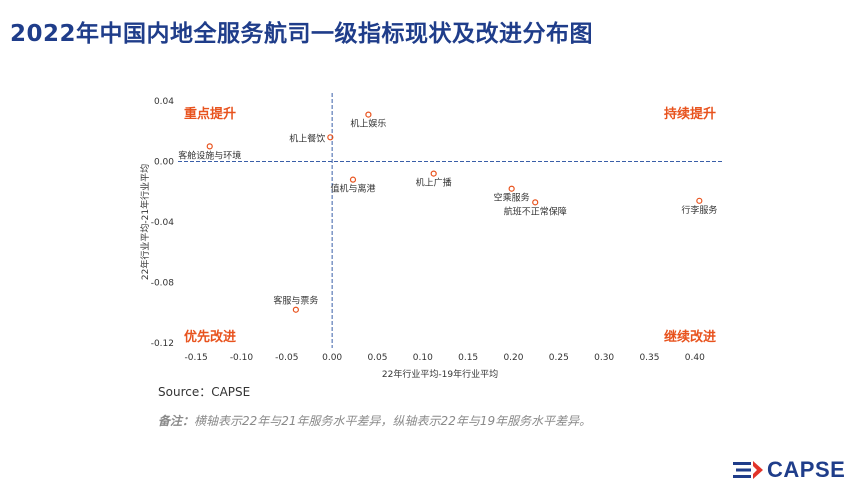 The image size is (861, 493). What do you see at coordinates (748, 470) in the screenshot?
I see `capse-logo-icon` at bounding box center [748, 470].